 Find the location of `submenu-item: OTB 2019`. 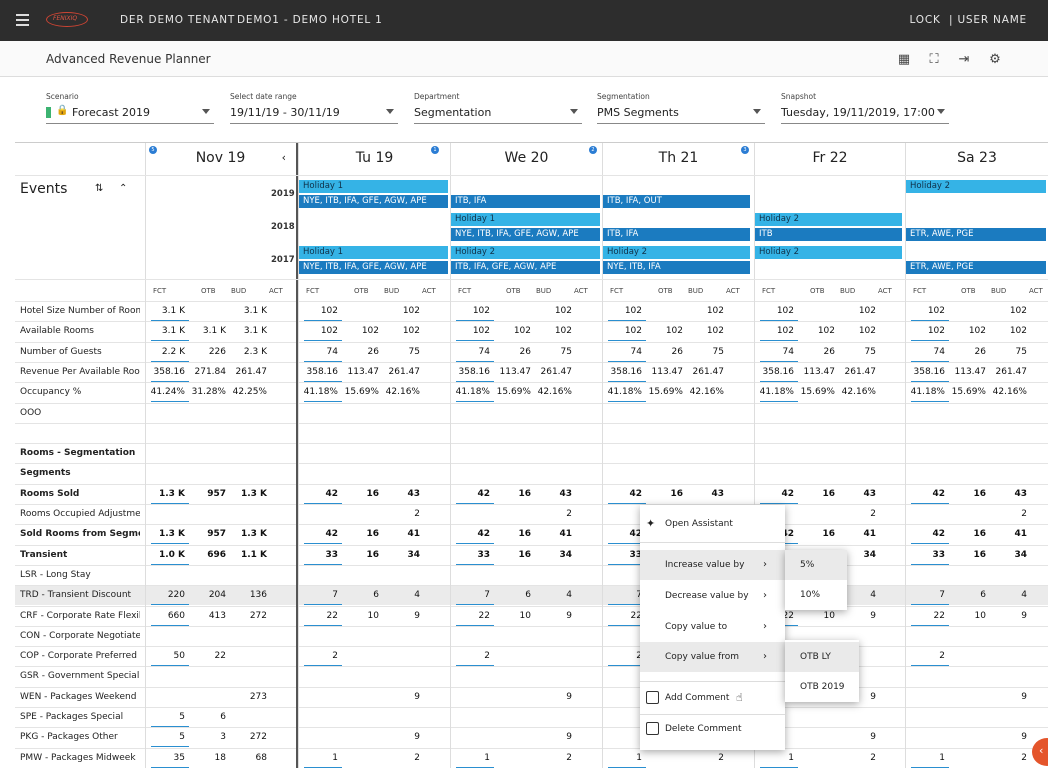

submenu-item: OTB 2019 is located at coordinates (822, 687).